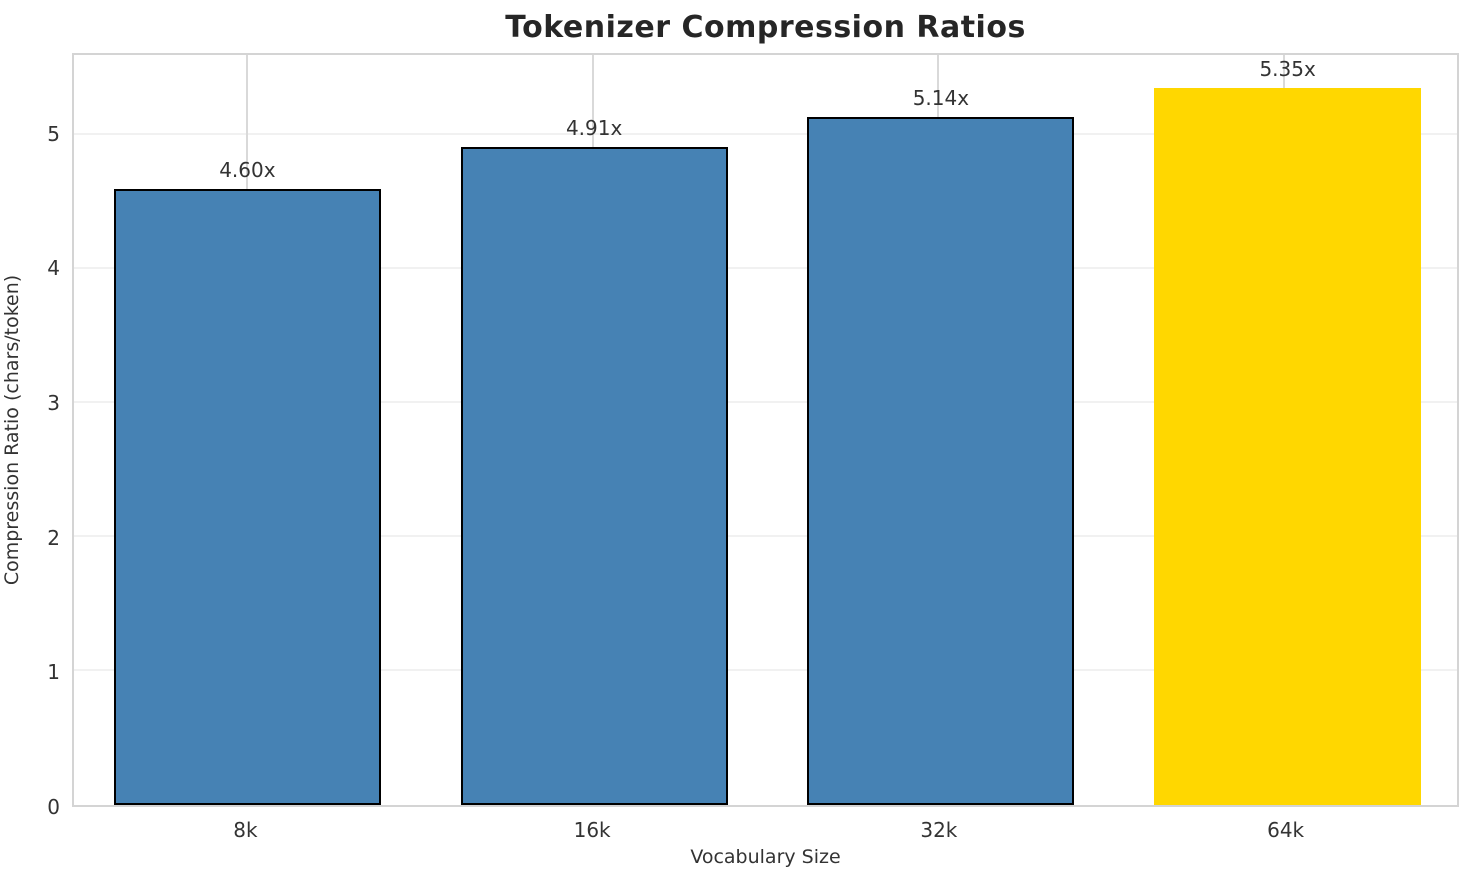 This screenshot has height=885, width=1483. I want to click on bar-value-label: 4.60x, so click(247, 169).